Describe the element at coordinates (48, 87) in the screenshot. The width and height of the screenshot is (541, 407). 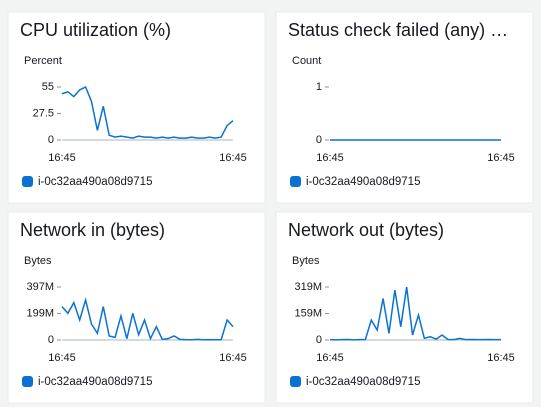
I see `y-tick-label: 55` at that location.